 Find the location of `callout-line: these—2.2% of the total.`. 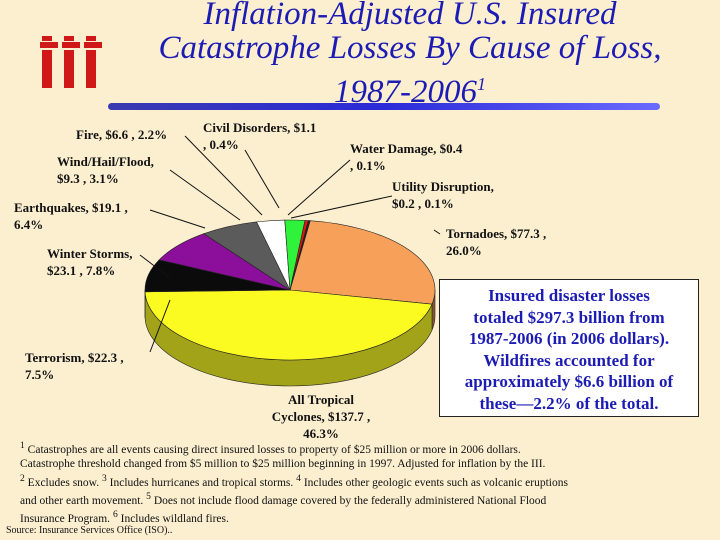

callout-line: these—2.2% of the total. is located at coordinates (569, 403).